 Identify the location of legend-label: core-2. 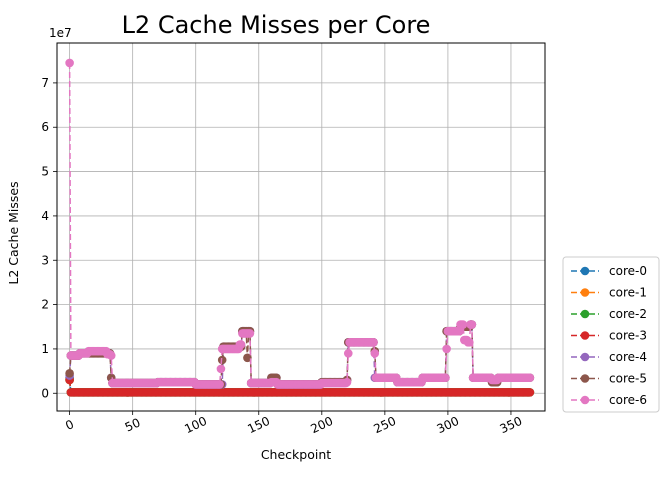
(628, 314).